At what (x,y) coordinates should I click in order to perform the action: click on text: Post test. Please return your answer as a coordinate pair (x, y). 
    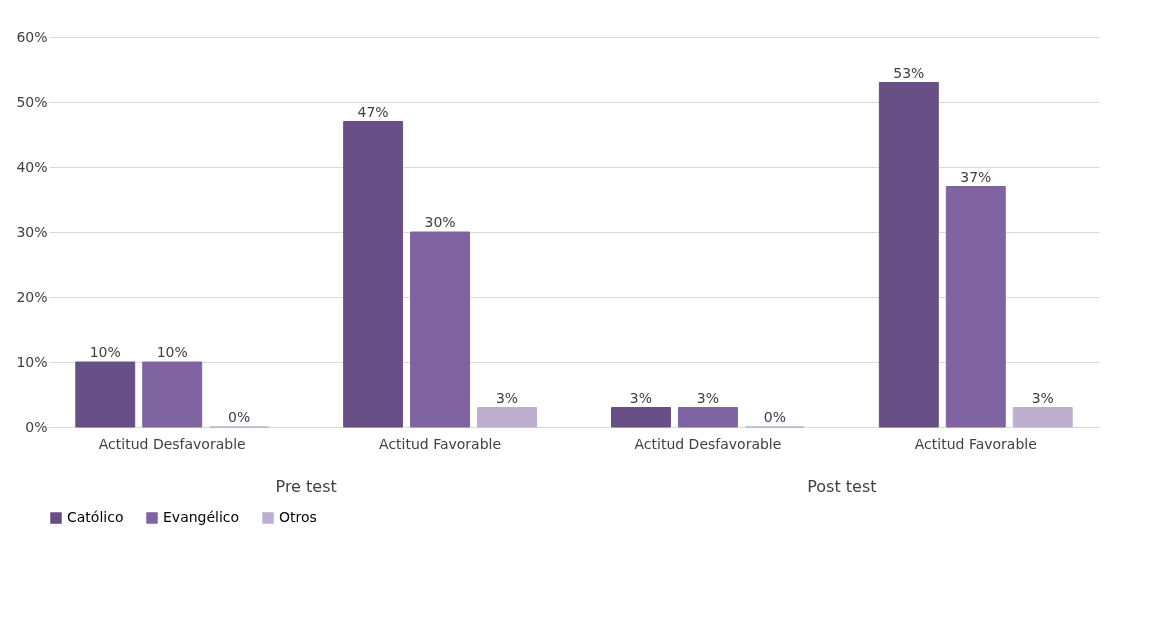
    Looking at the image, I should click on (842, 486).